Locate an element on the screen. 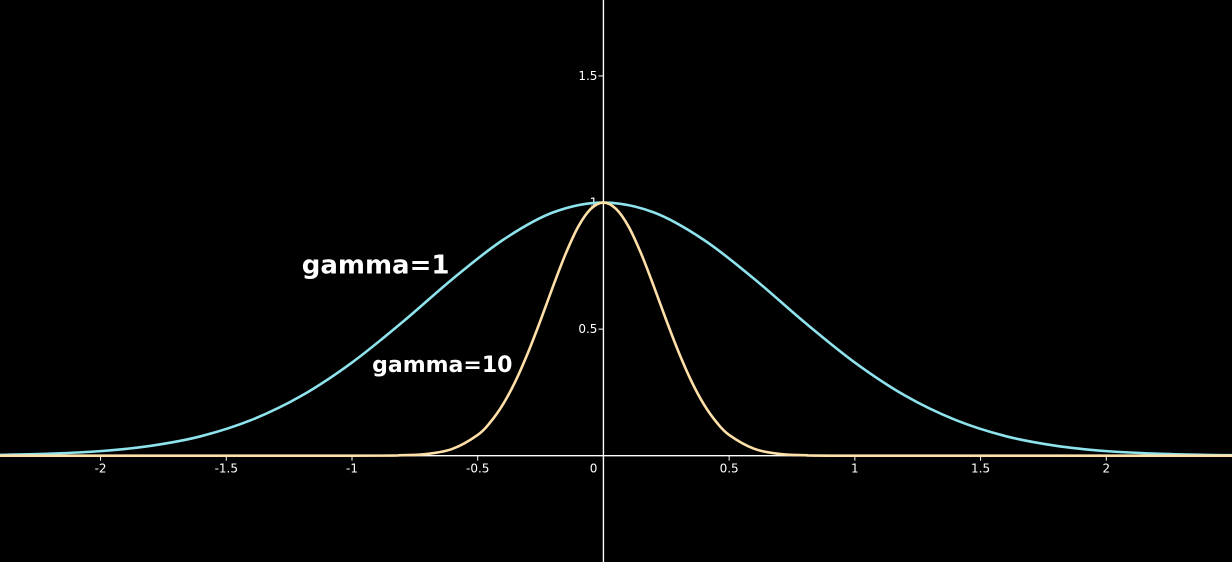 The width and height of the screenshot is (1232, 562). x-tick-label: -2 is located at coordinates (101, 469).